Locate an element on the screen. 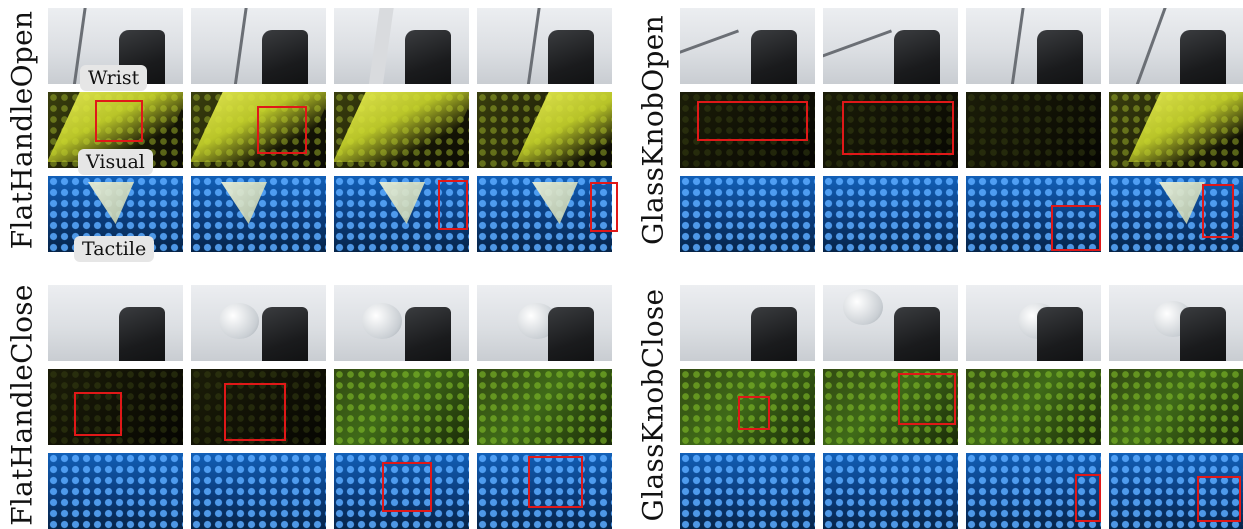 The height and width of the screenshot is (529, 1243). task-label-glass-knob-close: GlassKnobClose is located at coordinates (653, 405).